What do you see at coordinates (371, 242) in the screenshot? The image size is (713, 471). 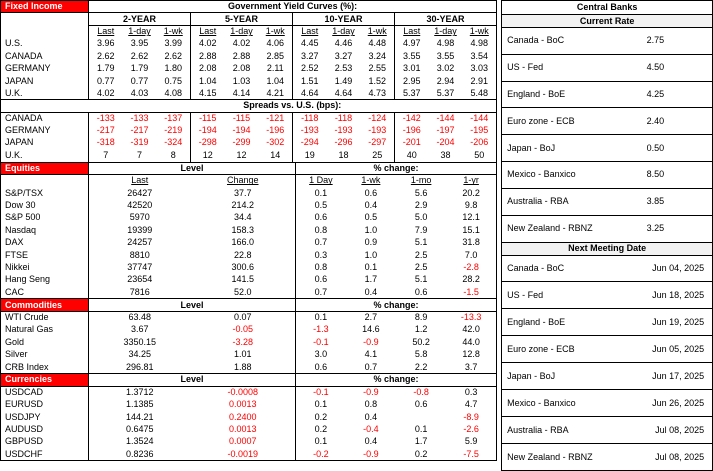 I see `value-cell: 0.9` at bounding box center [371, 242].